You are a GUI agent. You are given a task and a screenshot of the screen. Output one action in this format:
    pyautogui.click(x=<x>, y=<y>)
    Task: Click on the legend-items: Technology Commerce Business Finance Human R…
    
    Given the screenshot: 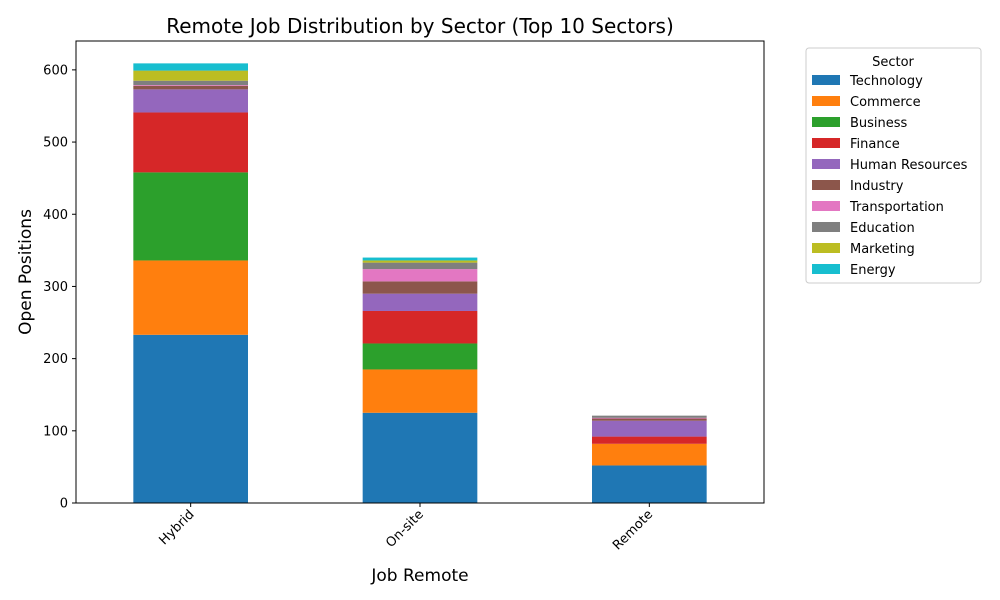 What is the action you would take?
    pyautogui.click(x=890, y=176)
    